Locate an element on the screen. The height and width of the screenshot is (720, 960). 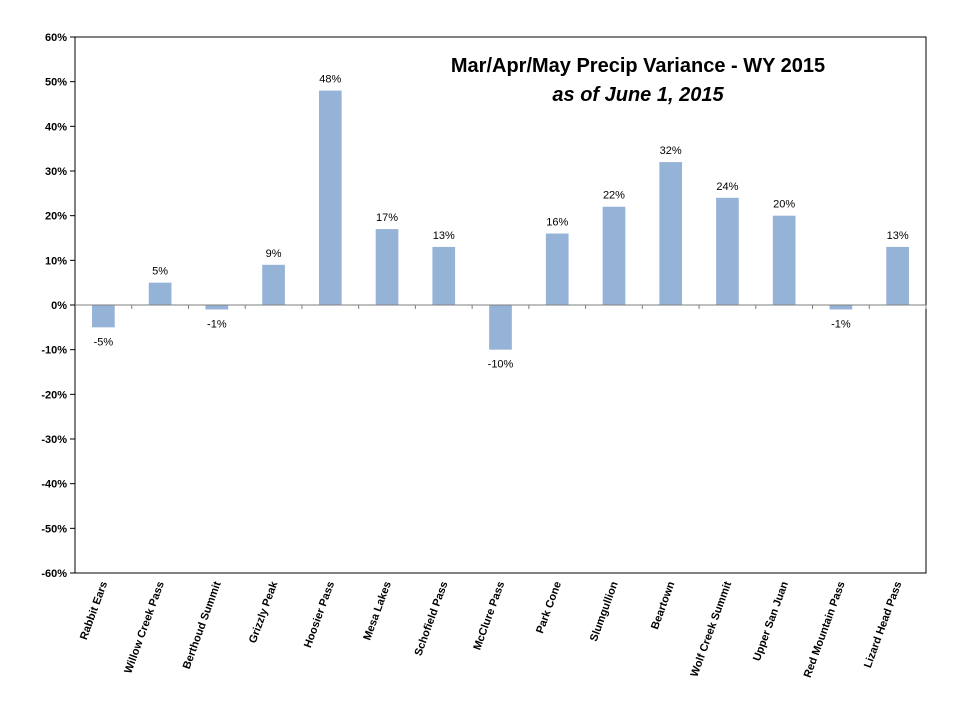
data-label: 22% is located at coordinates (614, 196).